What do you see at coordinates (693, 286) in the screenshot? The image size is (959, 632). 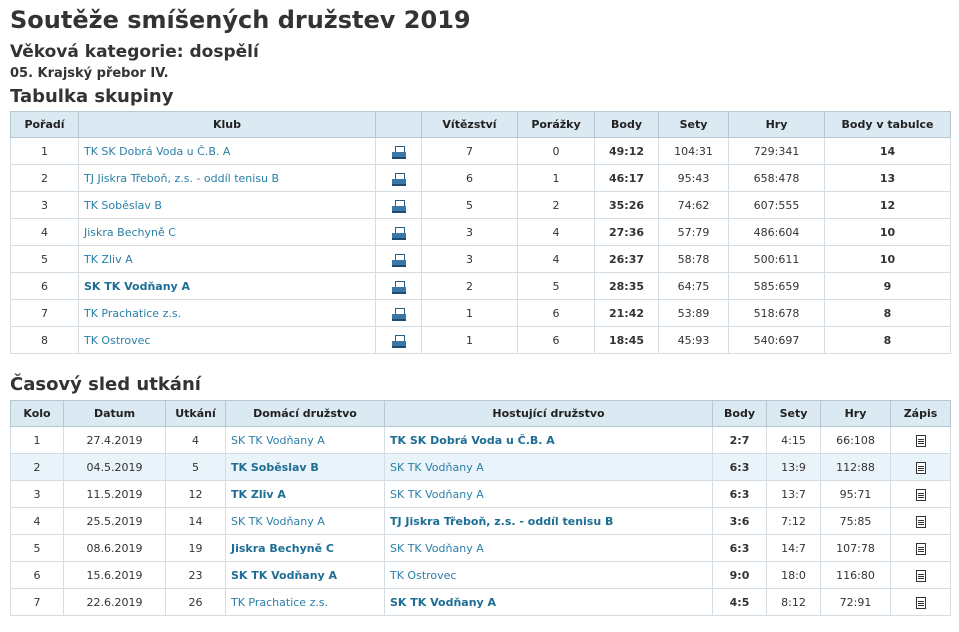 I see `sets-cell: 64:75` at bounding box center [693, 286].